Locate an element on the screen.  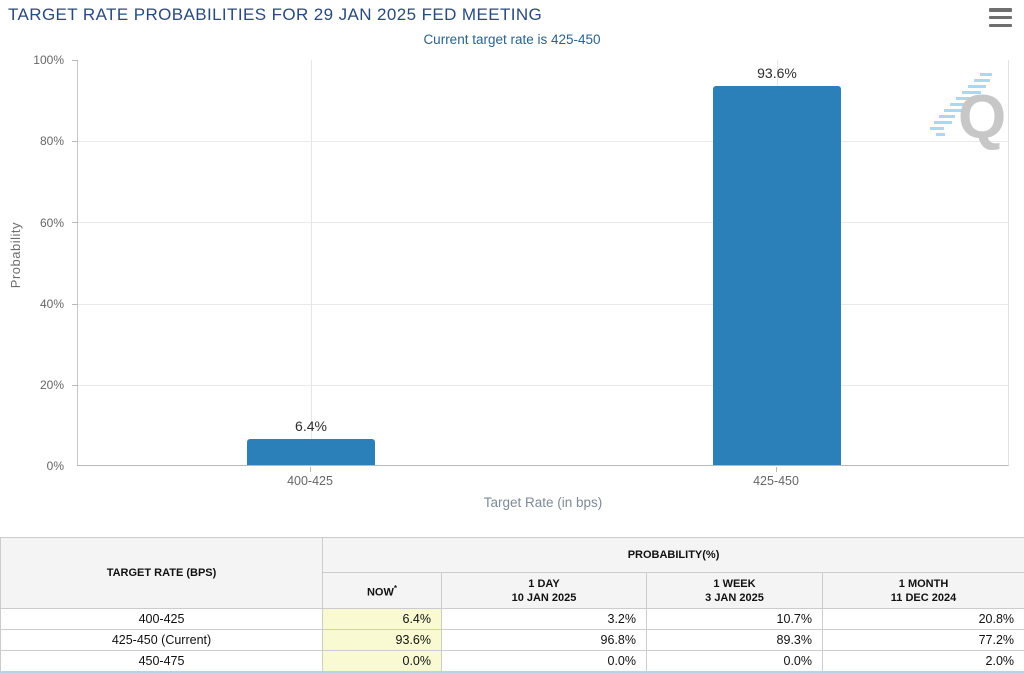
table-row: 400-425 6.4% 3.2% 10.7% 20.8% is located at coordinates (512, 619).